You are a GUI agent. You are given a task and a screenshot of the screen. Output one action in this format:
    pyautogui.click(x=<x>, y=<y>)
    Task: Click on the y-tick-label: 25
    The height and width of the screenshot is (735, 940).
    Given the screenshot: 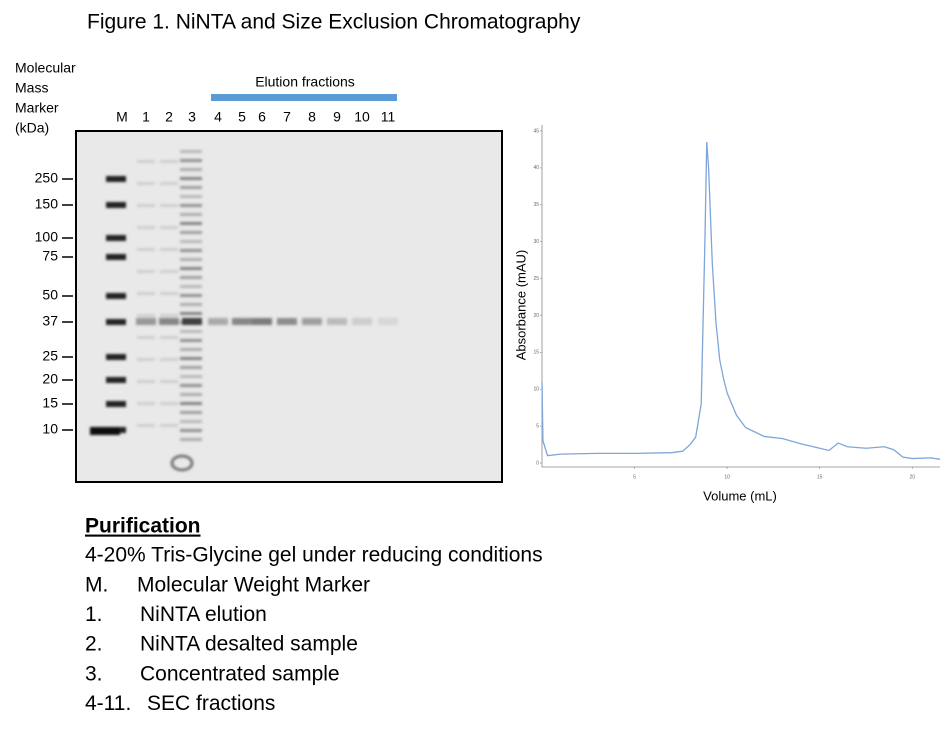 What is the action you would take?
    pyautogui.click(x=536, y=279)
    